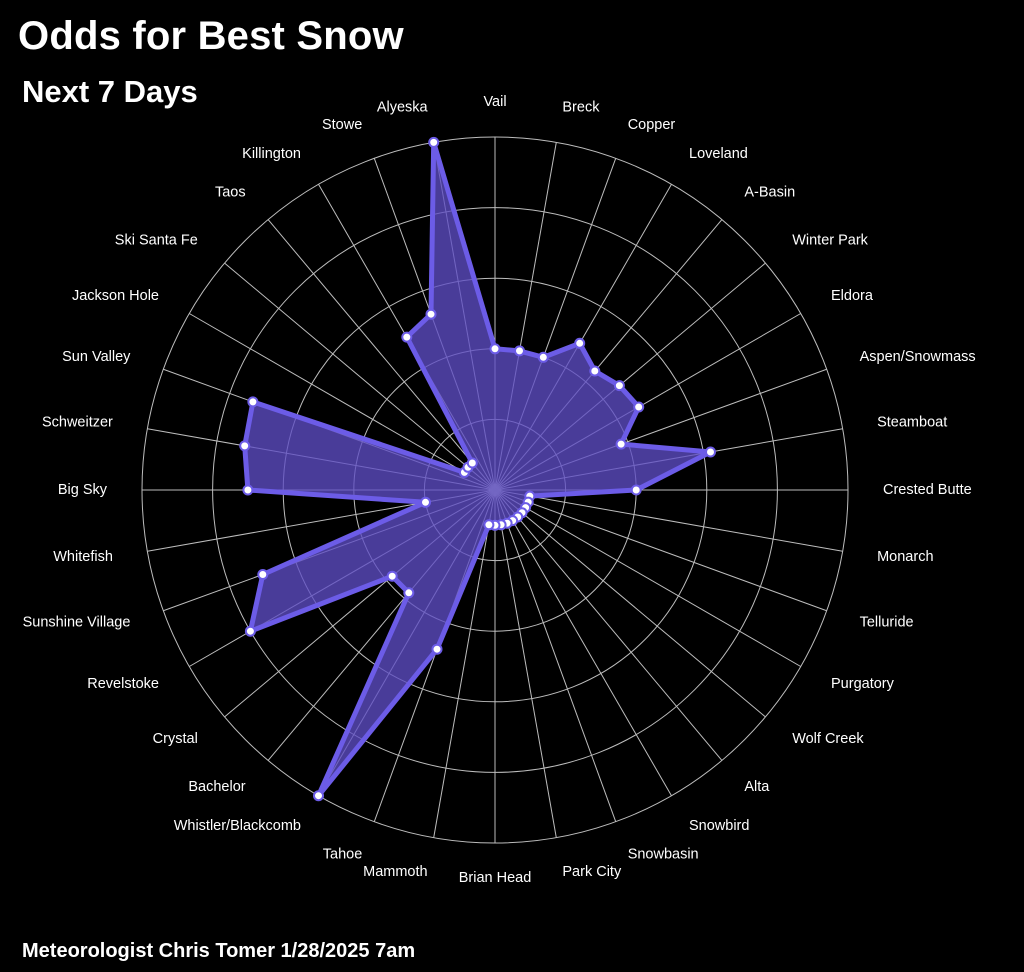  Describe the element at coordinates (918, 357) in the screenshot. I see `category-label: Aspen/Snowmass` at that location.